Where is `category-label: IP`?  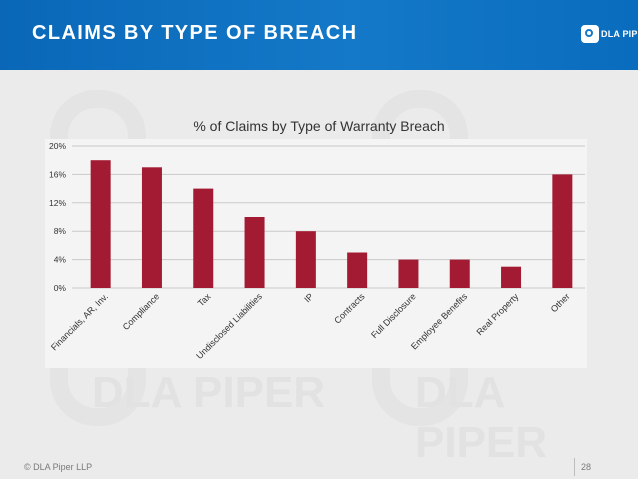 category-label: IP is located at coordinates (308, 297).